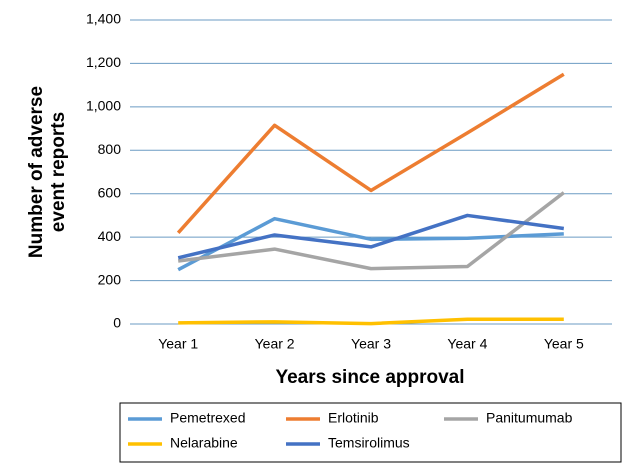 The width and height of the screenshot is (624, 468). I want to click on y-axis-title: Number of adverseevent reports, so click(47, 172).